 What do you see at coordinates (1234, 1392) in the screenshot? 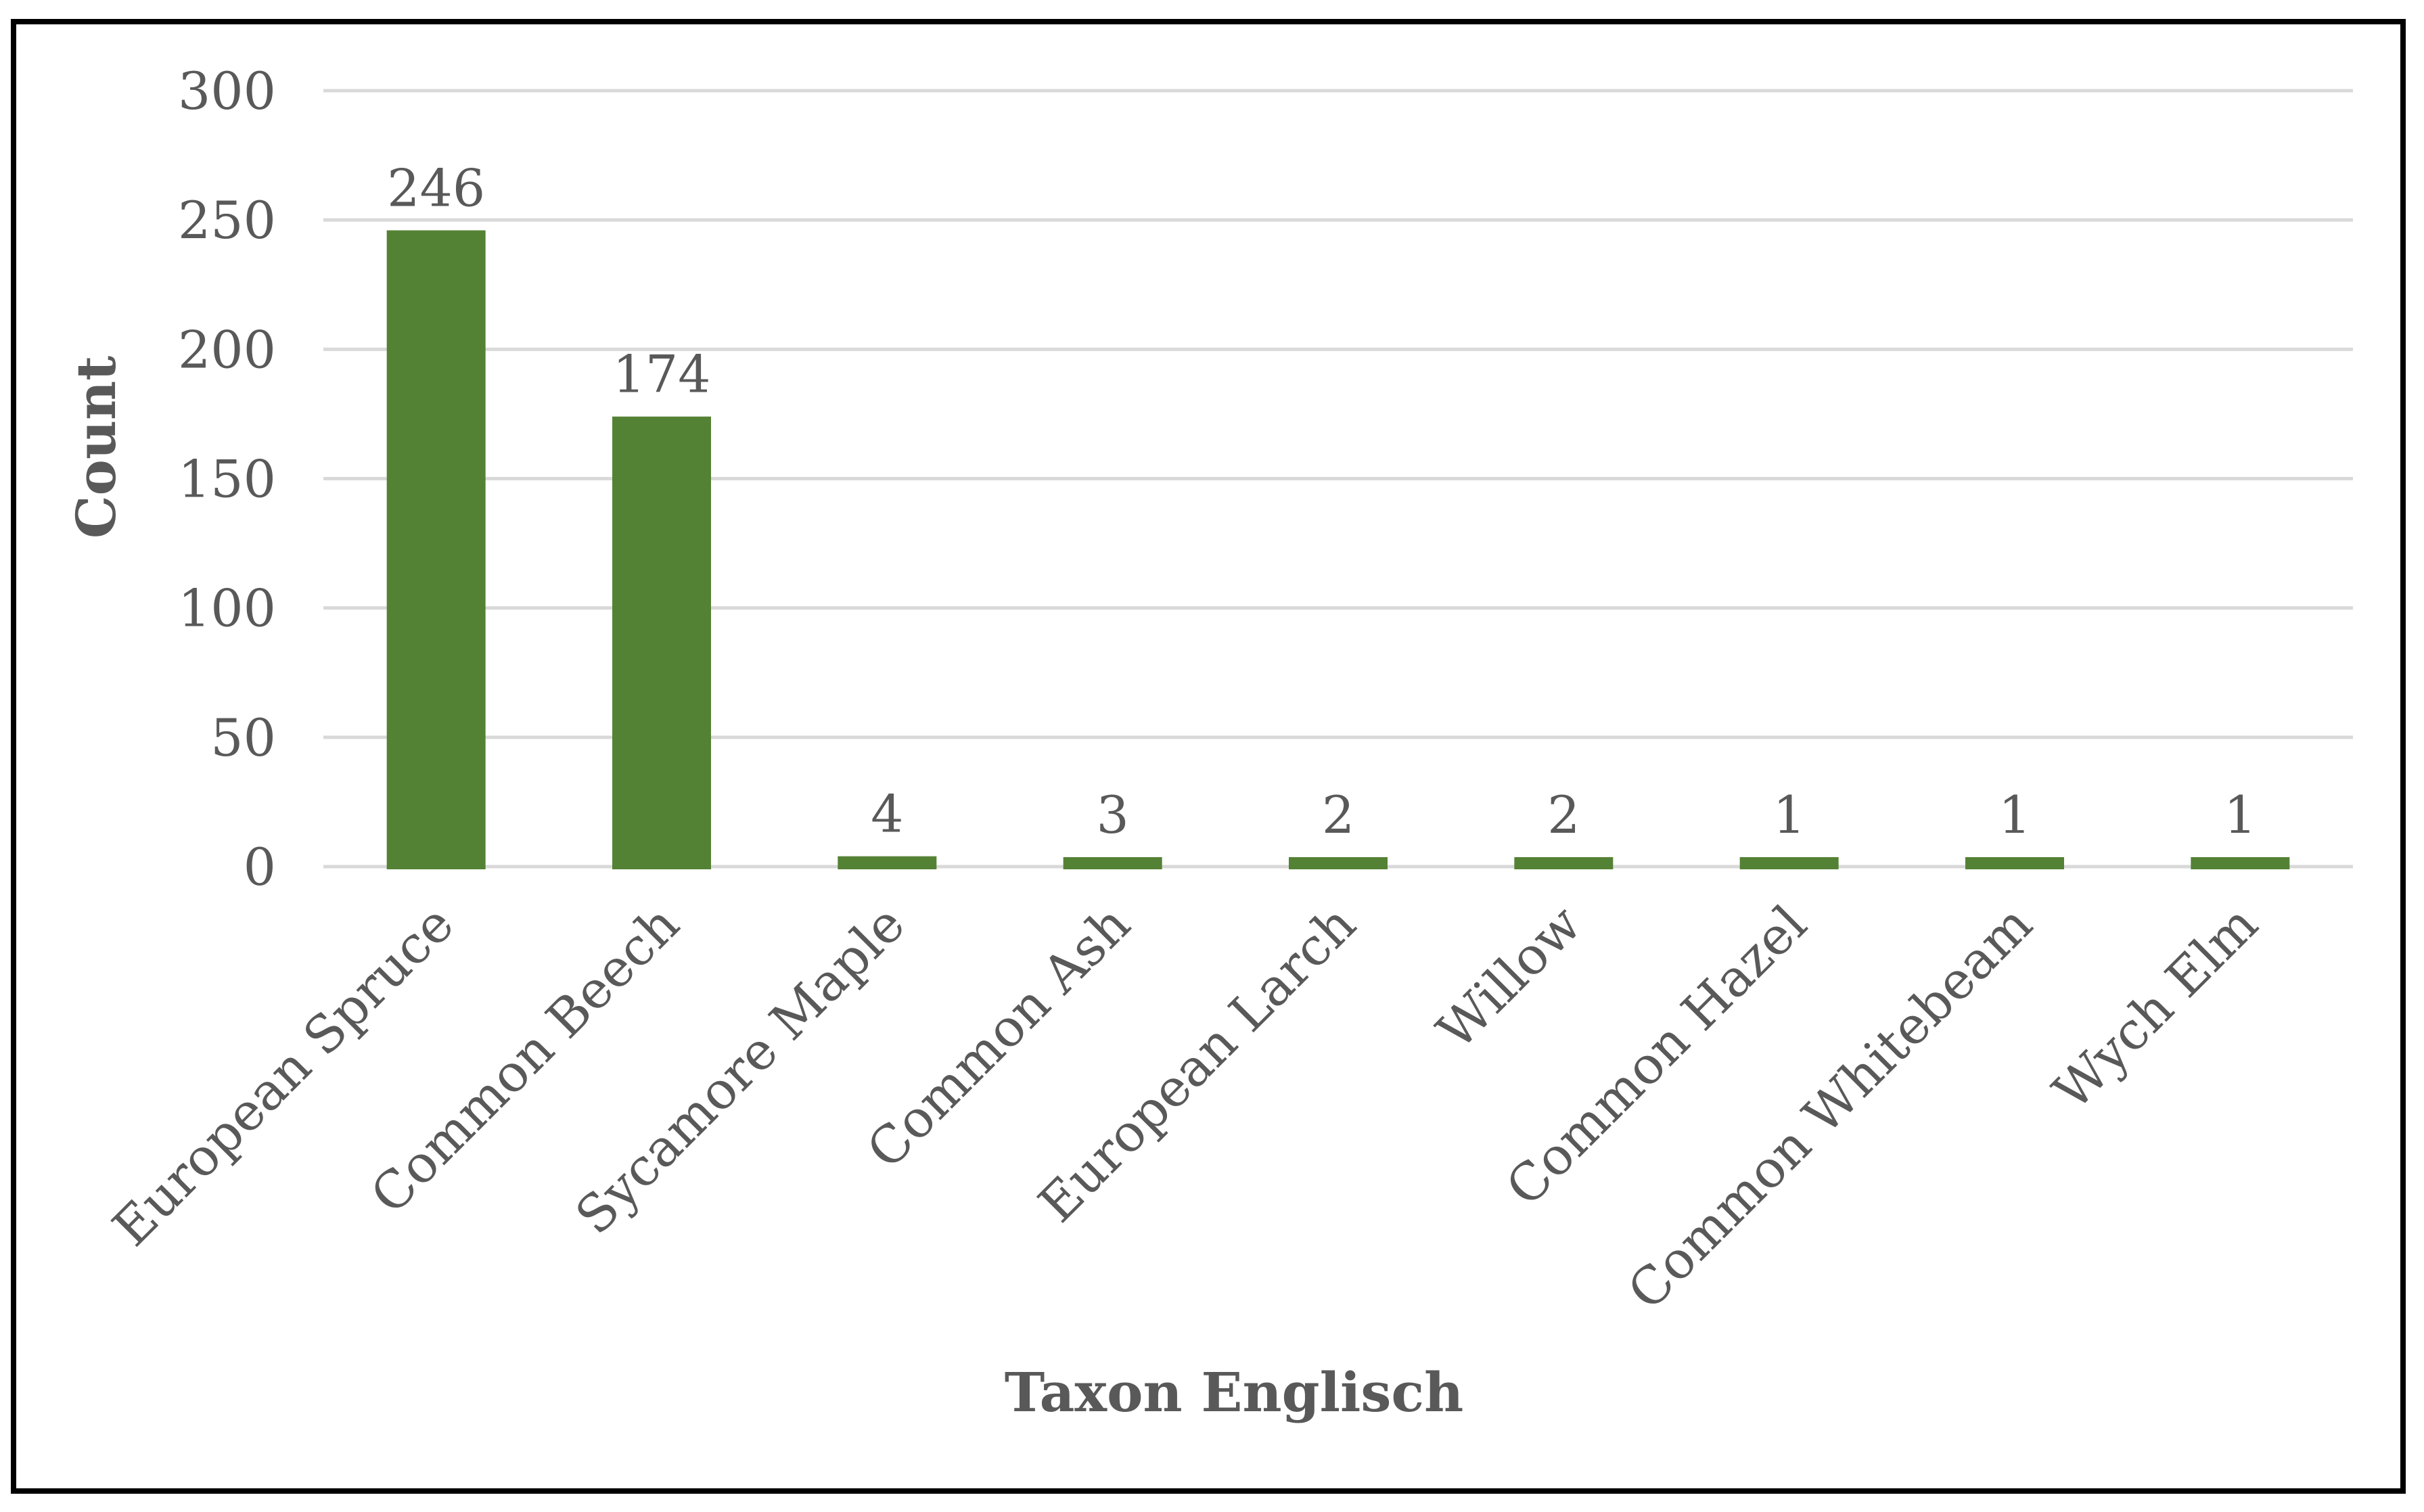
I see `x-axis-title: Taxon Englisch` at bounding box center [1234, 1392].